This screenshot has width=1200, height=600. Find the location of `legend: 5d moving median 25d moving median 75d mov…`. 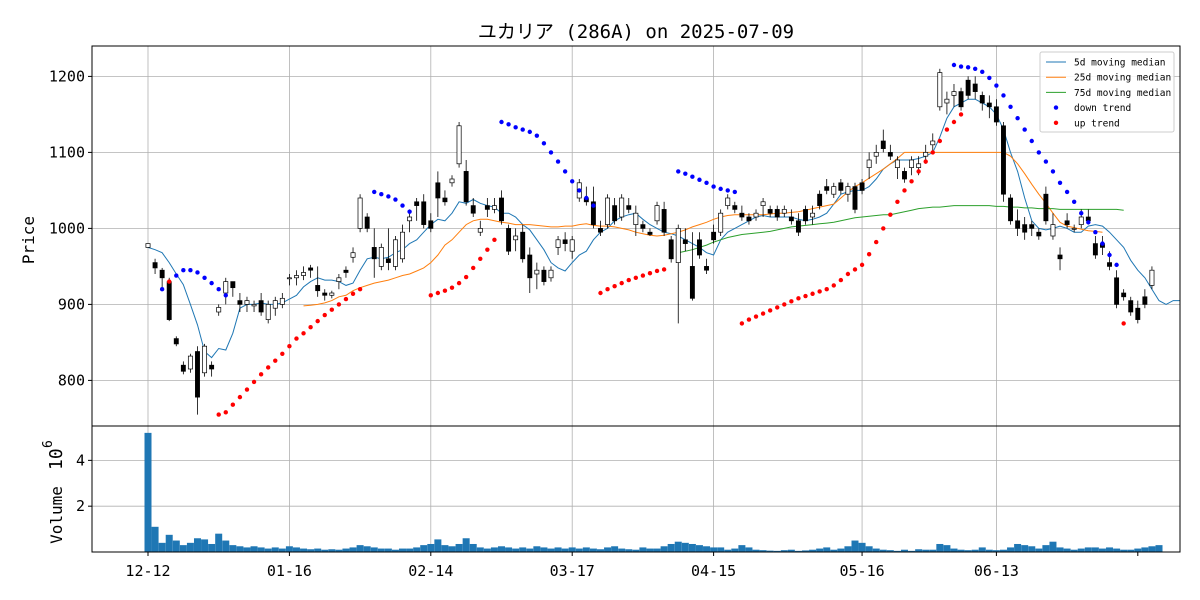

legend: 5d moving median 25d moving median 75d mov… is located at coordinates (1107, 92).